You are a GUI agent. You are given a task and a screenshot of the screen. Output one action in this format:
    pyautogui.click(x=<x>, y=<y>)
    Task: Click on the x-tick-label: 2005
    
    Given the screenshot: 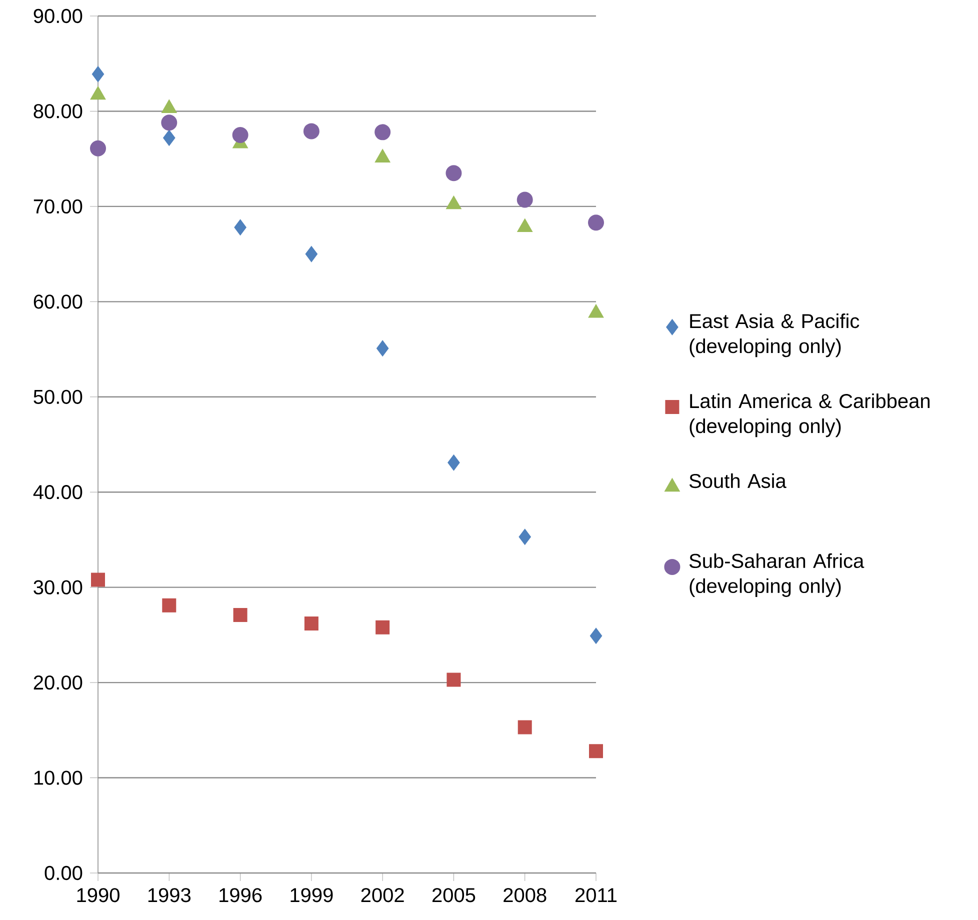 What is the action you would take?
    pyautogui.click(x=454, y=895)
    